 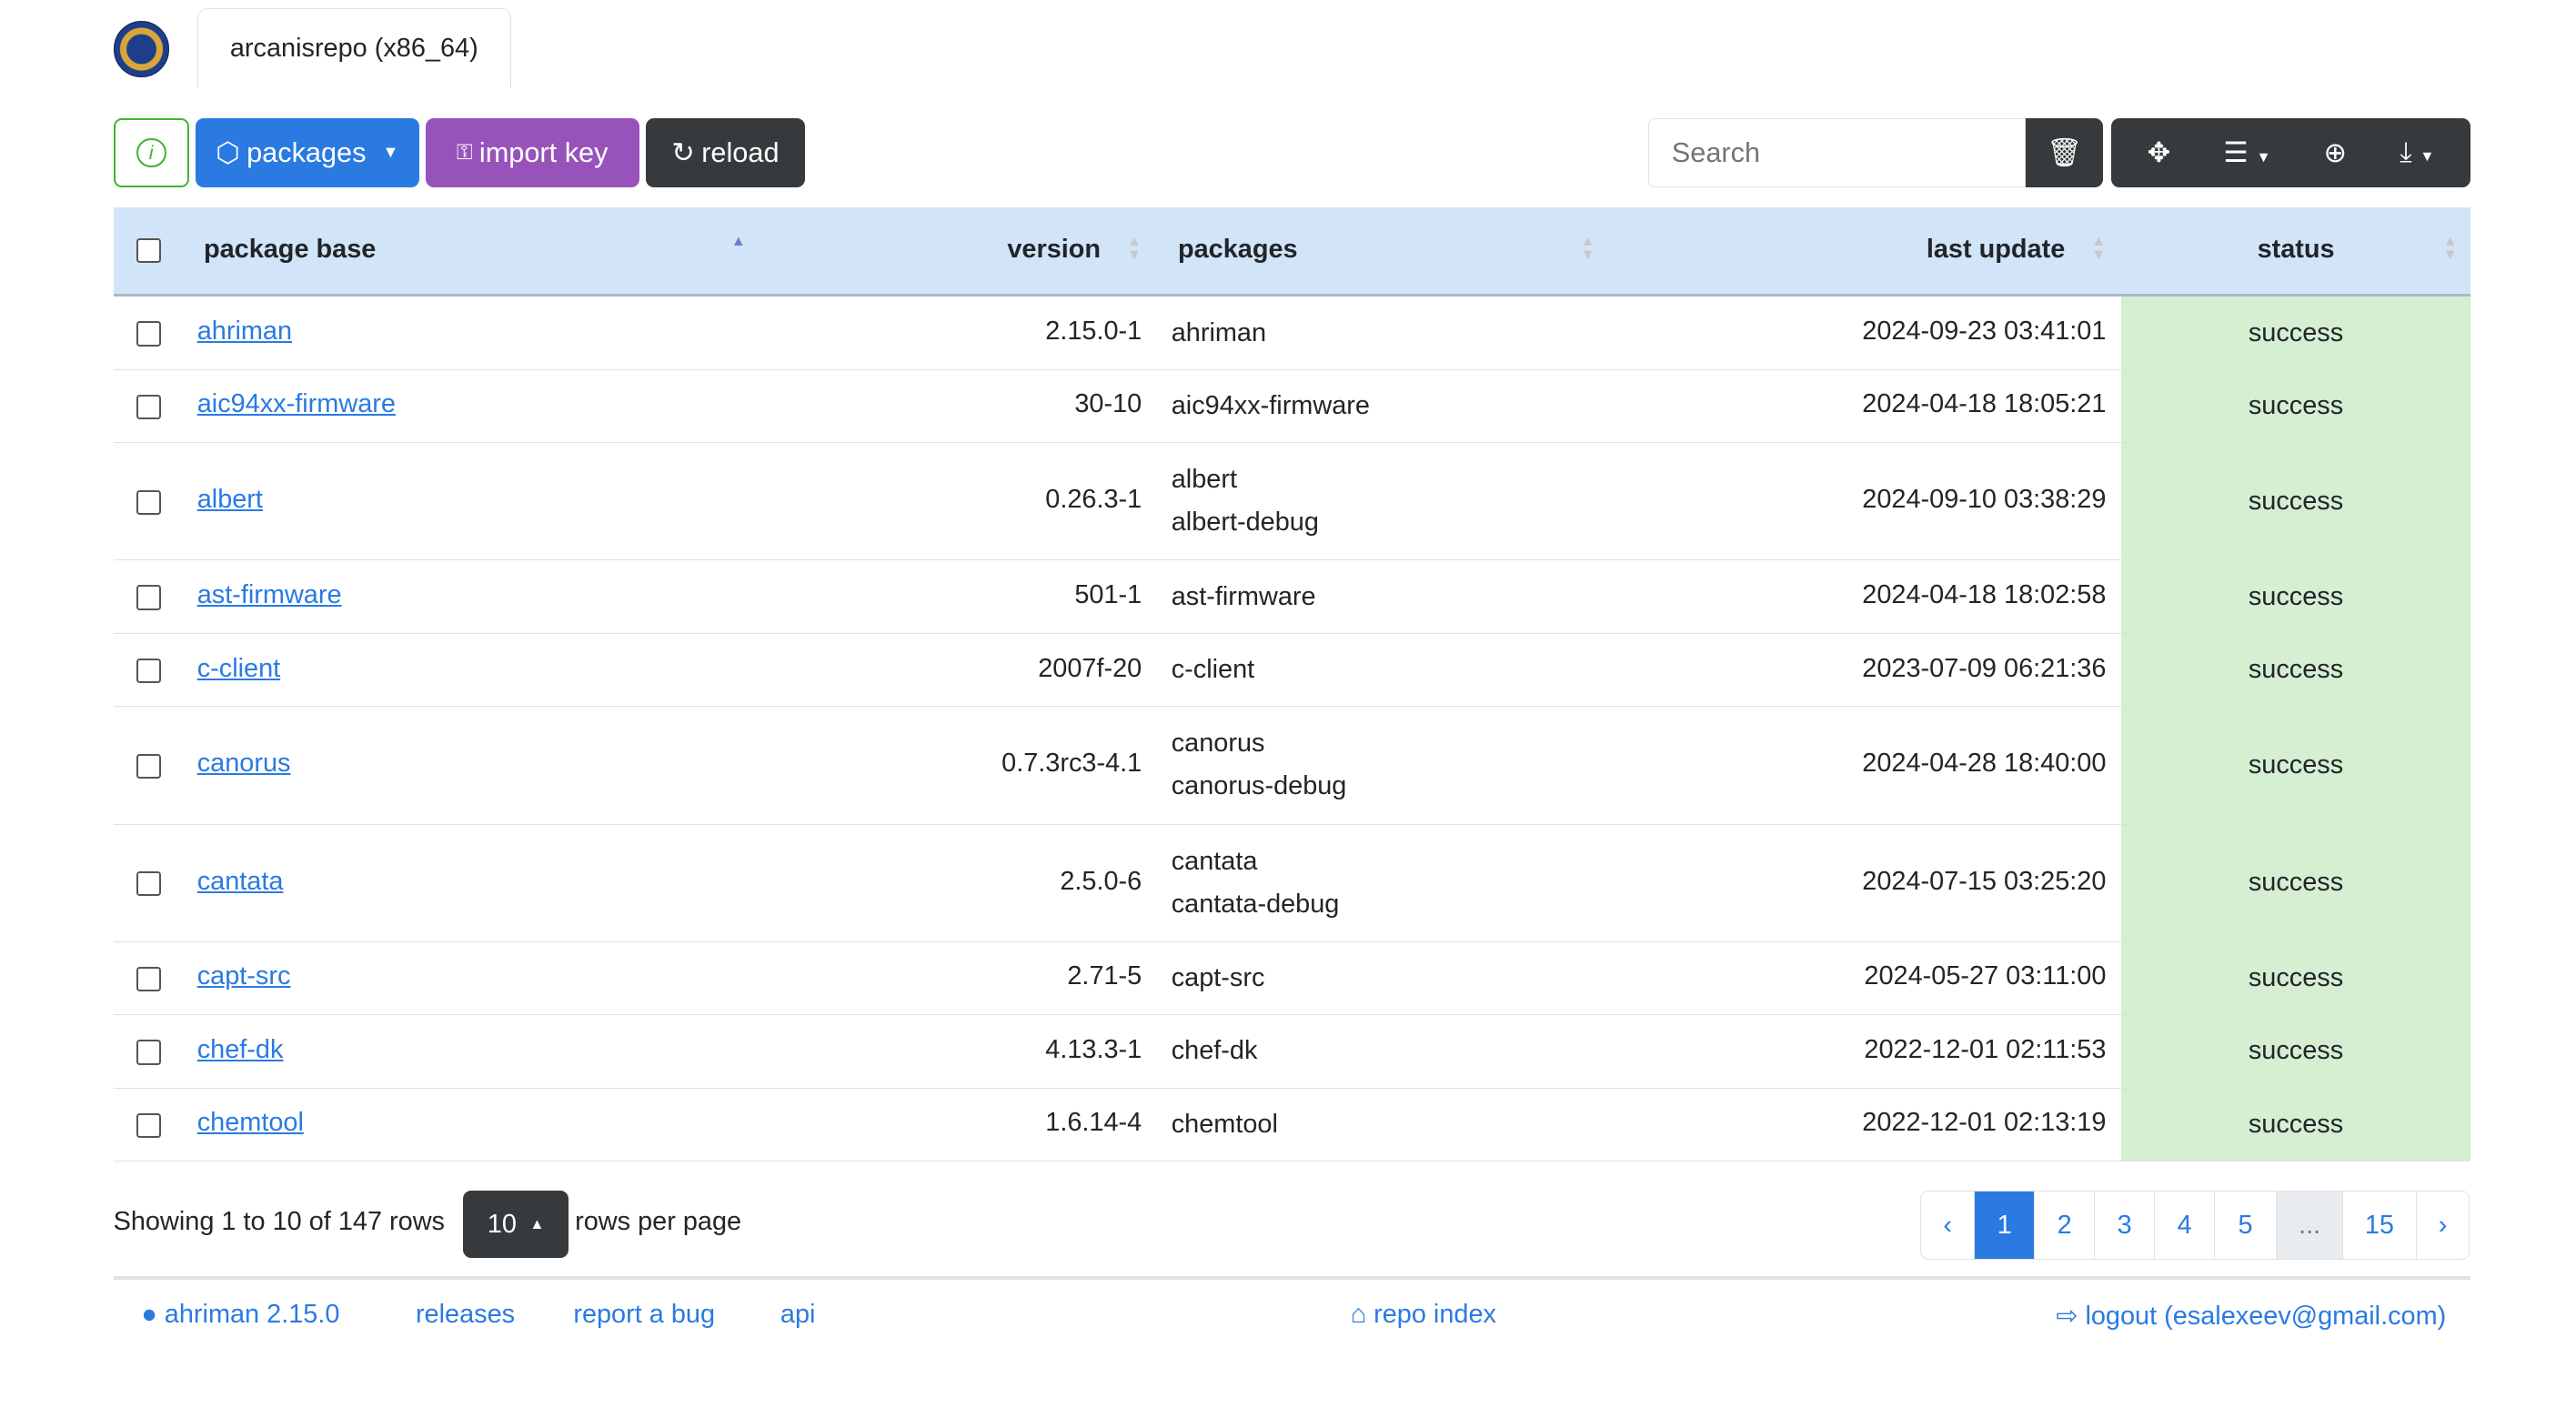 I want to click on page-button: 4, so click(x=2184, y=1226).